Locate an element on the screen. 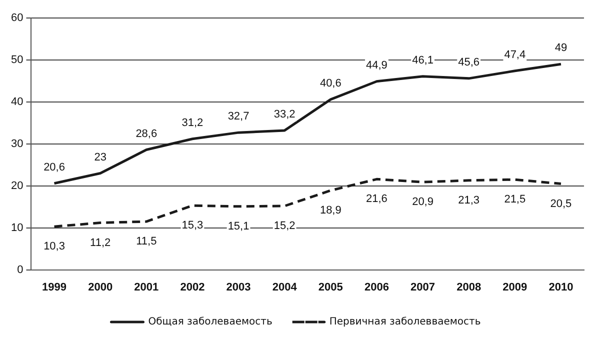 The height and width of the screenshot is (345, 602). y-tick-label: 40 is located at coordinates (17, 102).